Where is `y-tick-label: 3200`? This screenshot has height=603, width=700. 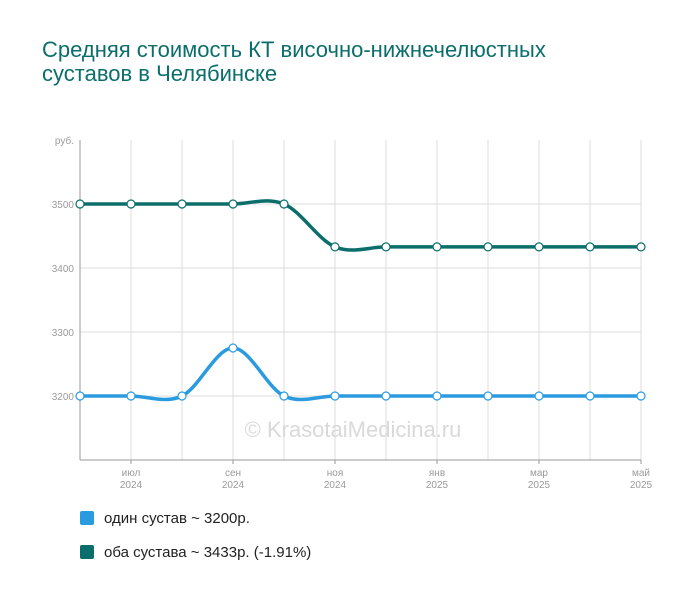 y-tick-label: 3200 is located at coordinates (63, 397).